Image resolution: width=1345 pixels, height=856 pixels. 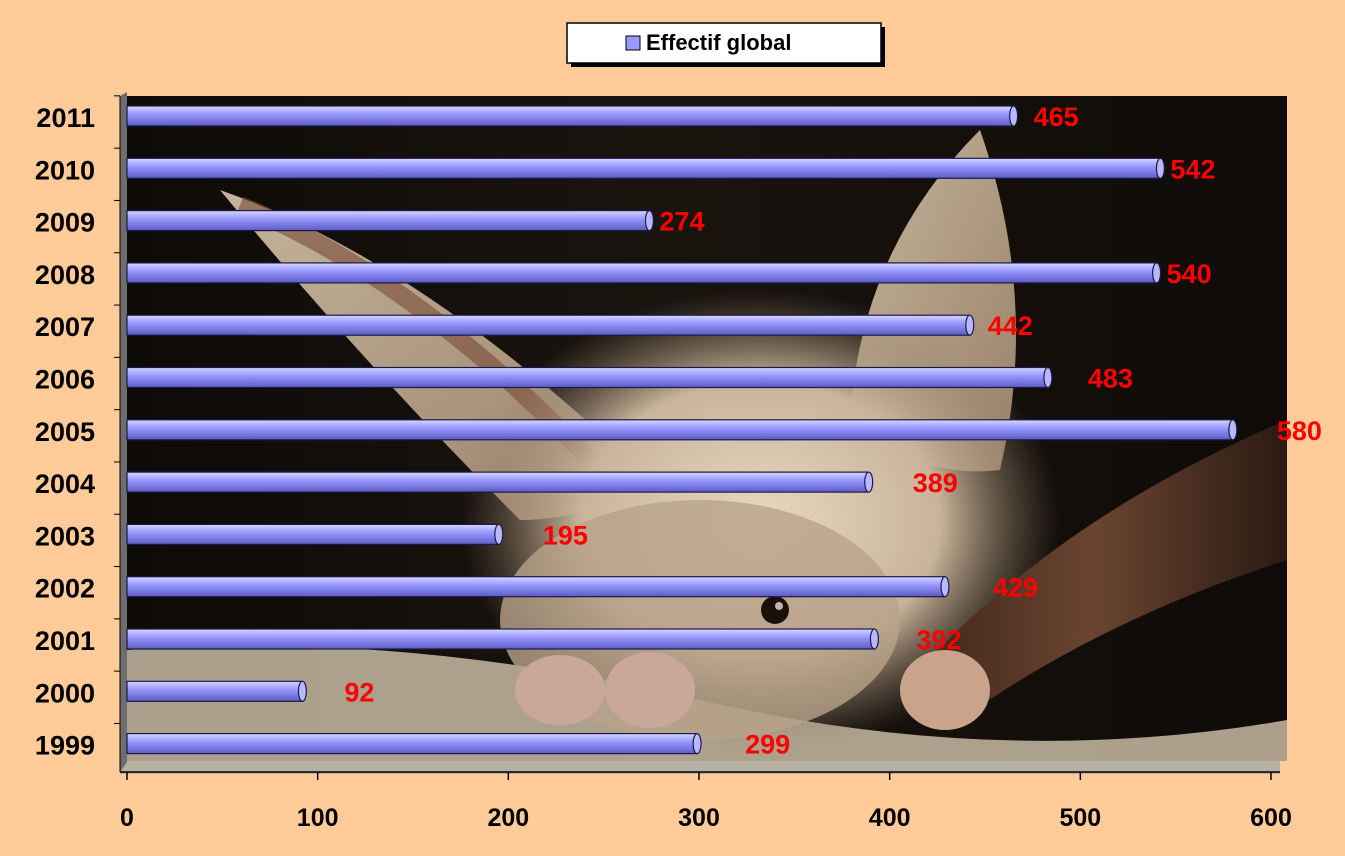 What do you see at coordinates (699, 818) in the screenshot?
I see `x-tick-label-300: 300` at bounding box center [699, 818].